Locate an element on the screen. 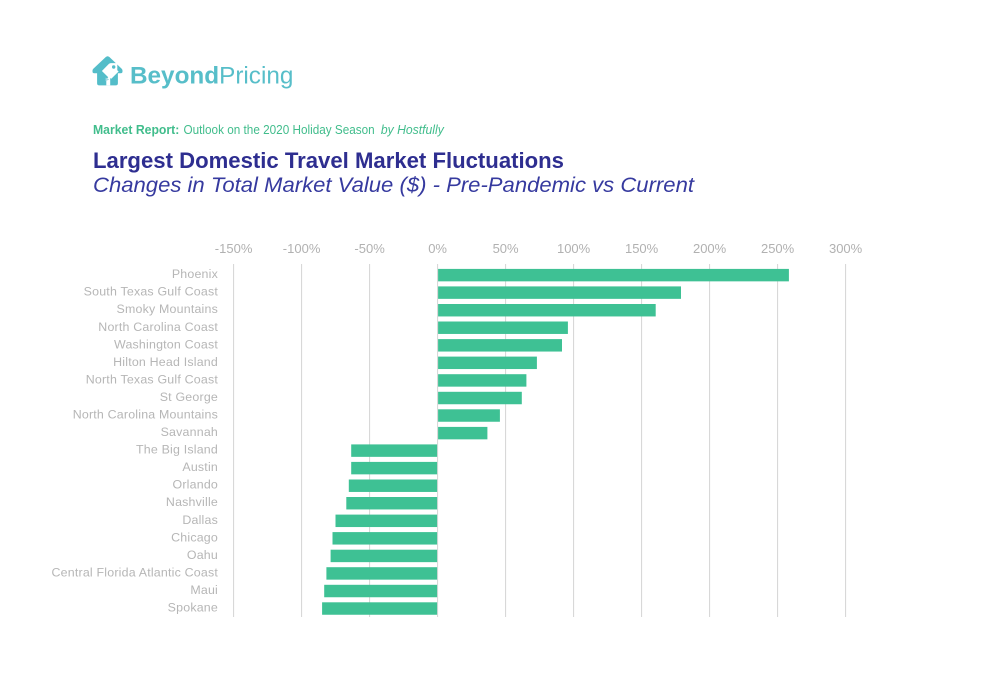  svg-text: Washington Coast is located at coordinates (166, 344).